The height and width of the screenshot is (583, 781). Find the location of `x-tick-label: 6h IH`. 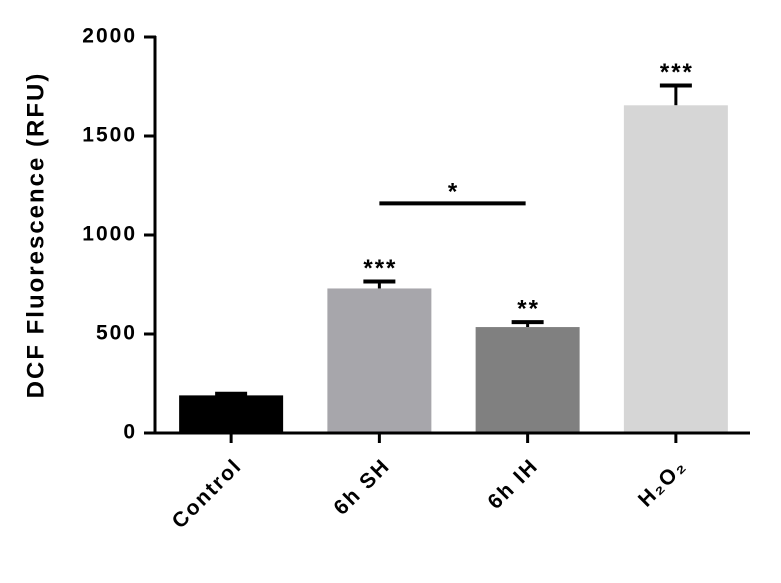

x-tick-label: 6h IH is located at coordinates (513, 484).